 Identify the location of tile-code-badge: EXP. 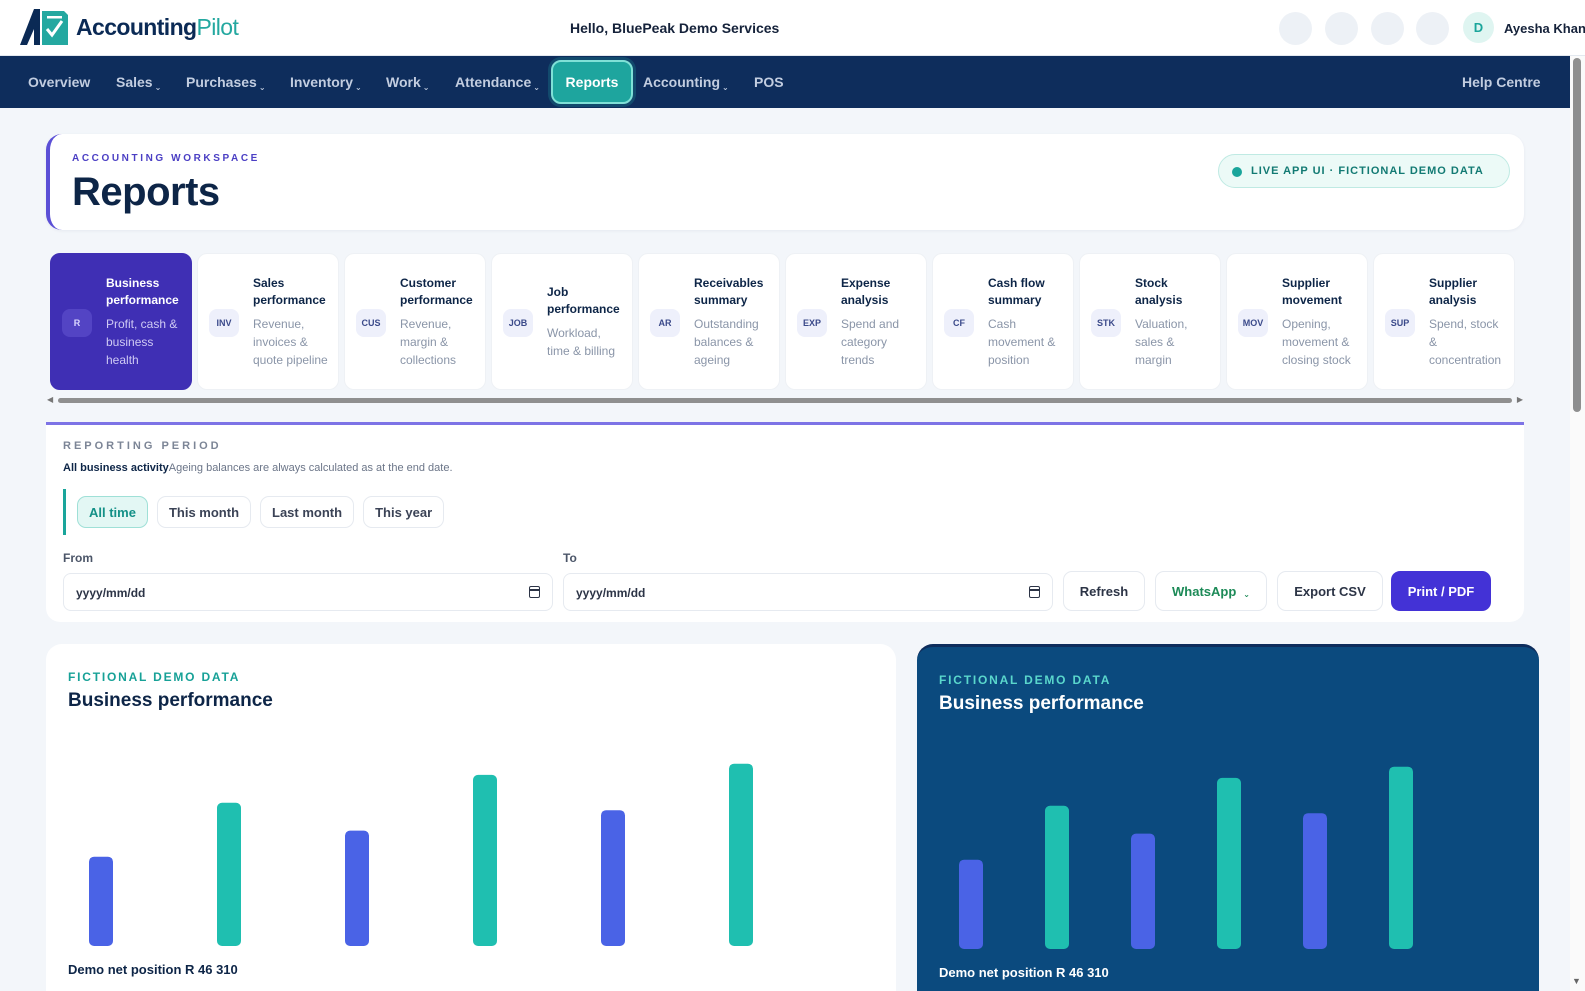
(812, 323).